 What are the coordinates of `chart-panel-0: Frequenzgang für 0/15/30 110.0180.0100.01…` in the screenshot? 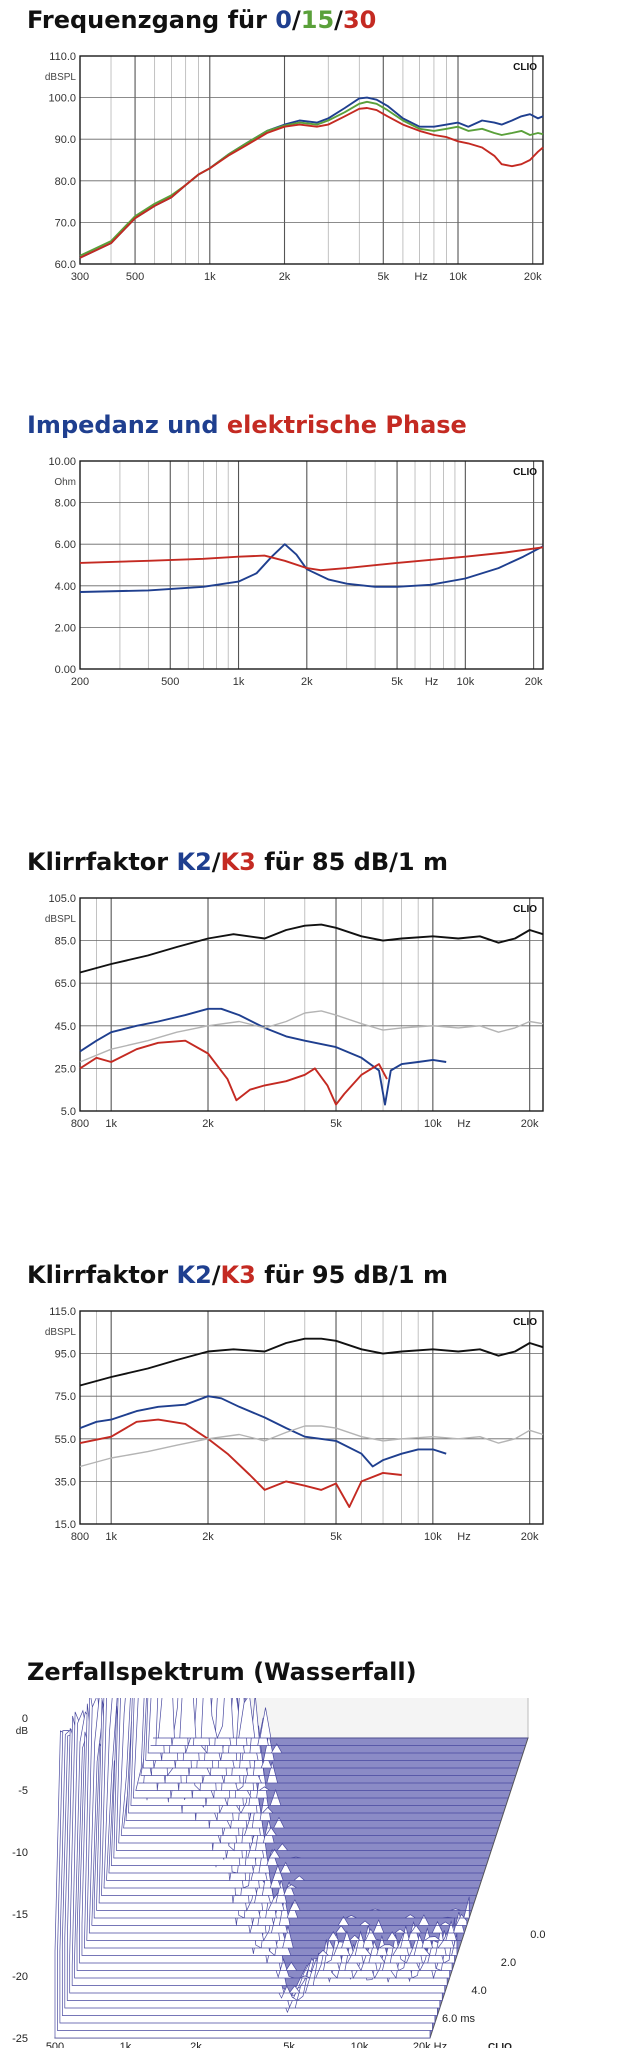 It's located at (319, 148).